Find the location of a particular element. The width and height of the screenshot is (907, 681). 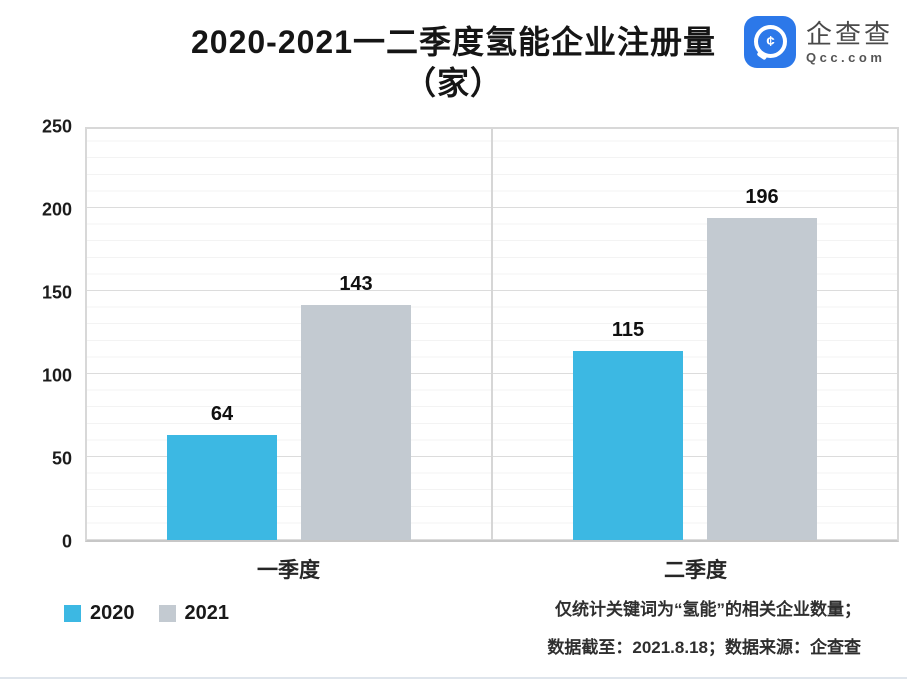

qcc-magnifier-ring: ¢ is located at coordinates (770, 41).